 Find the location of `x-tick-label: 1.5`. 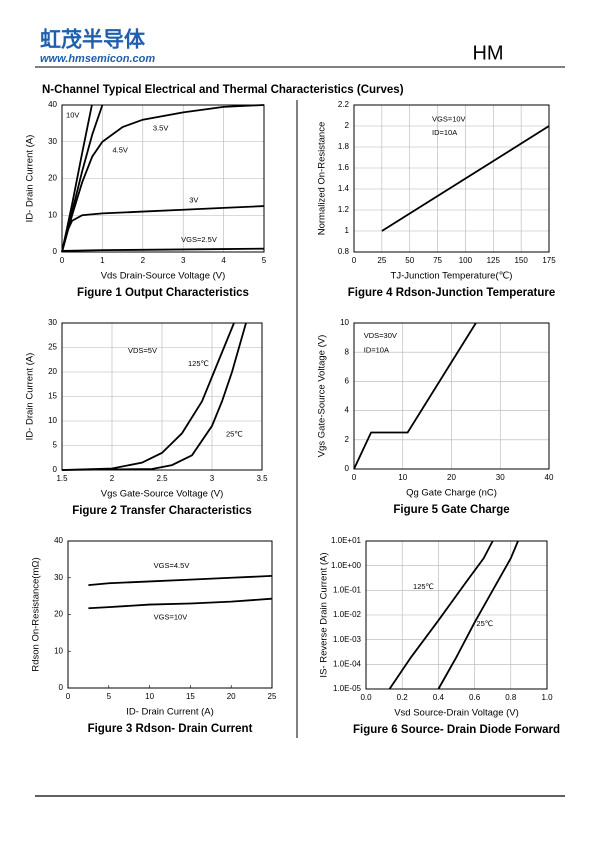

x-tick-label: 1.5 is located at coordinates (62, 478).